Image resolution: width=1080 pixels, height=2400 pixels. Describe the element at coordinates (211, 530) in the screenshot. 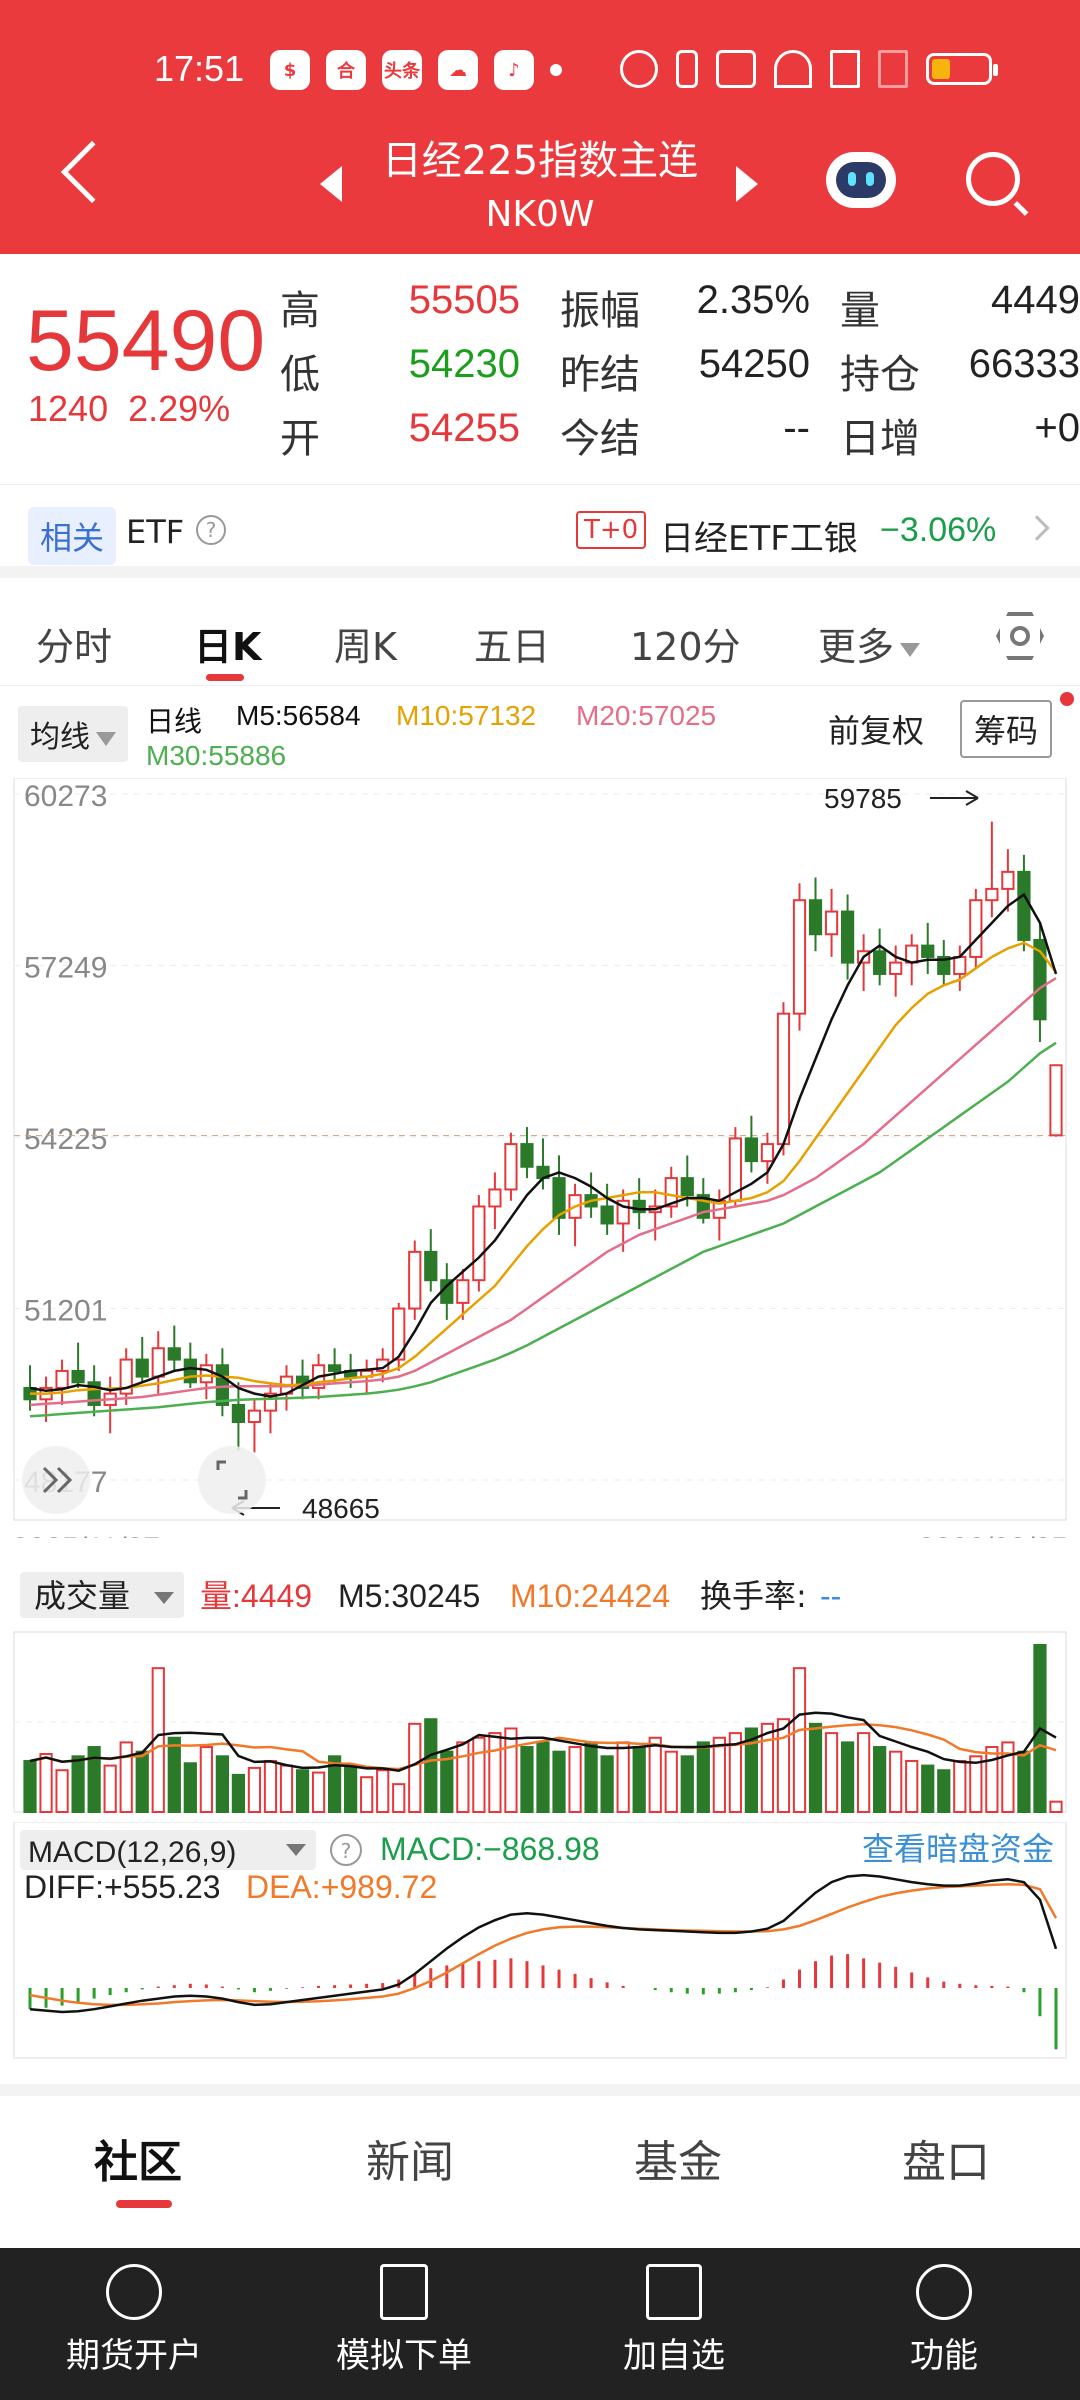

I see `help-icon: ?` at that location.